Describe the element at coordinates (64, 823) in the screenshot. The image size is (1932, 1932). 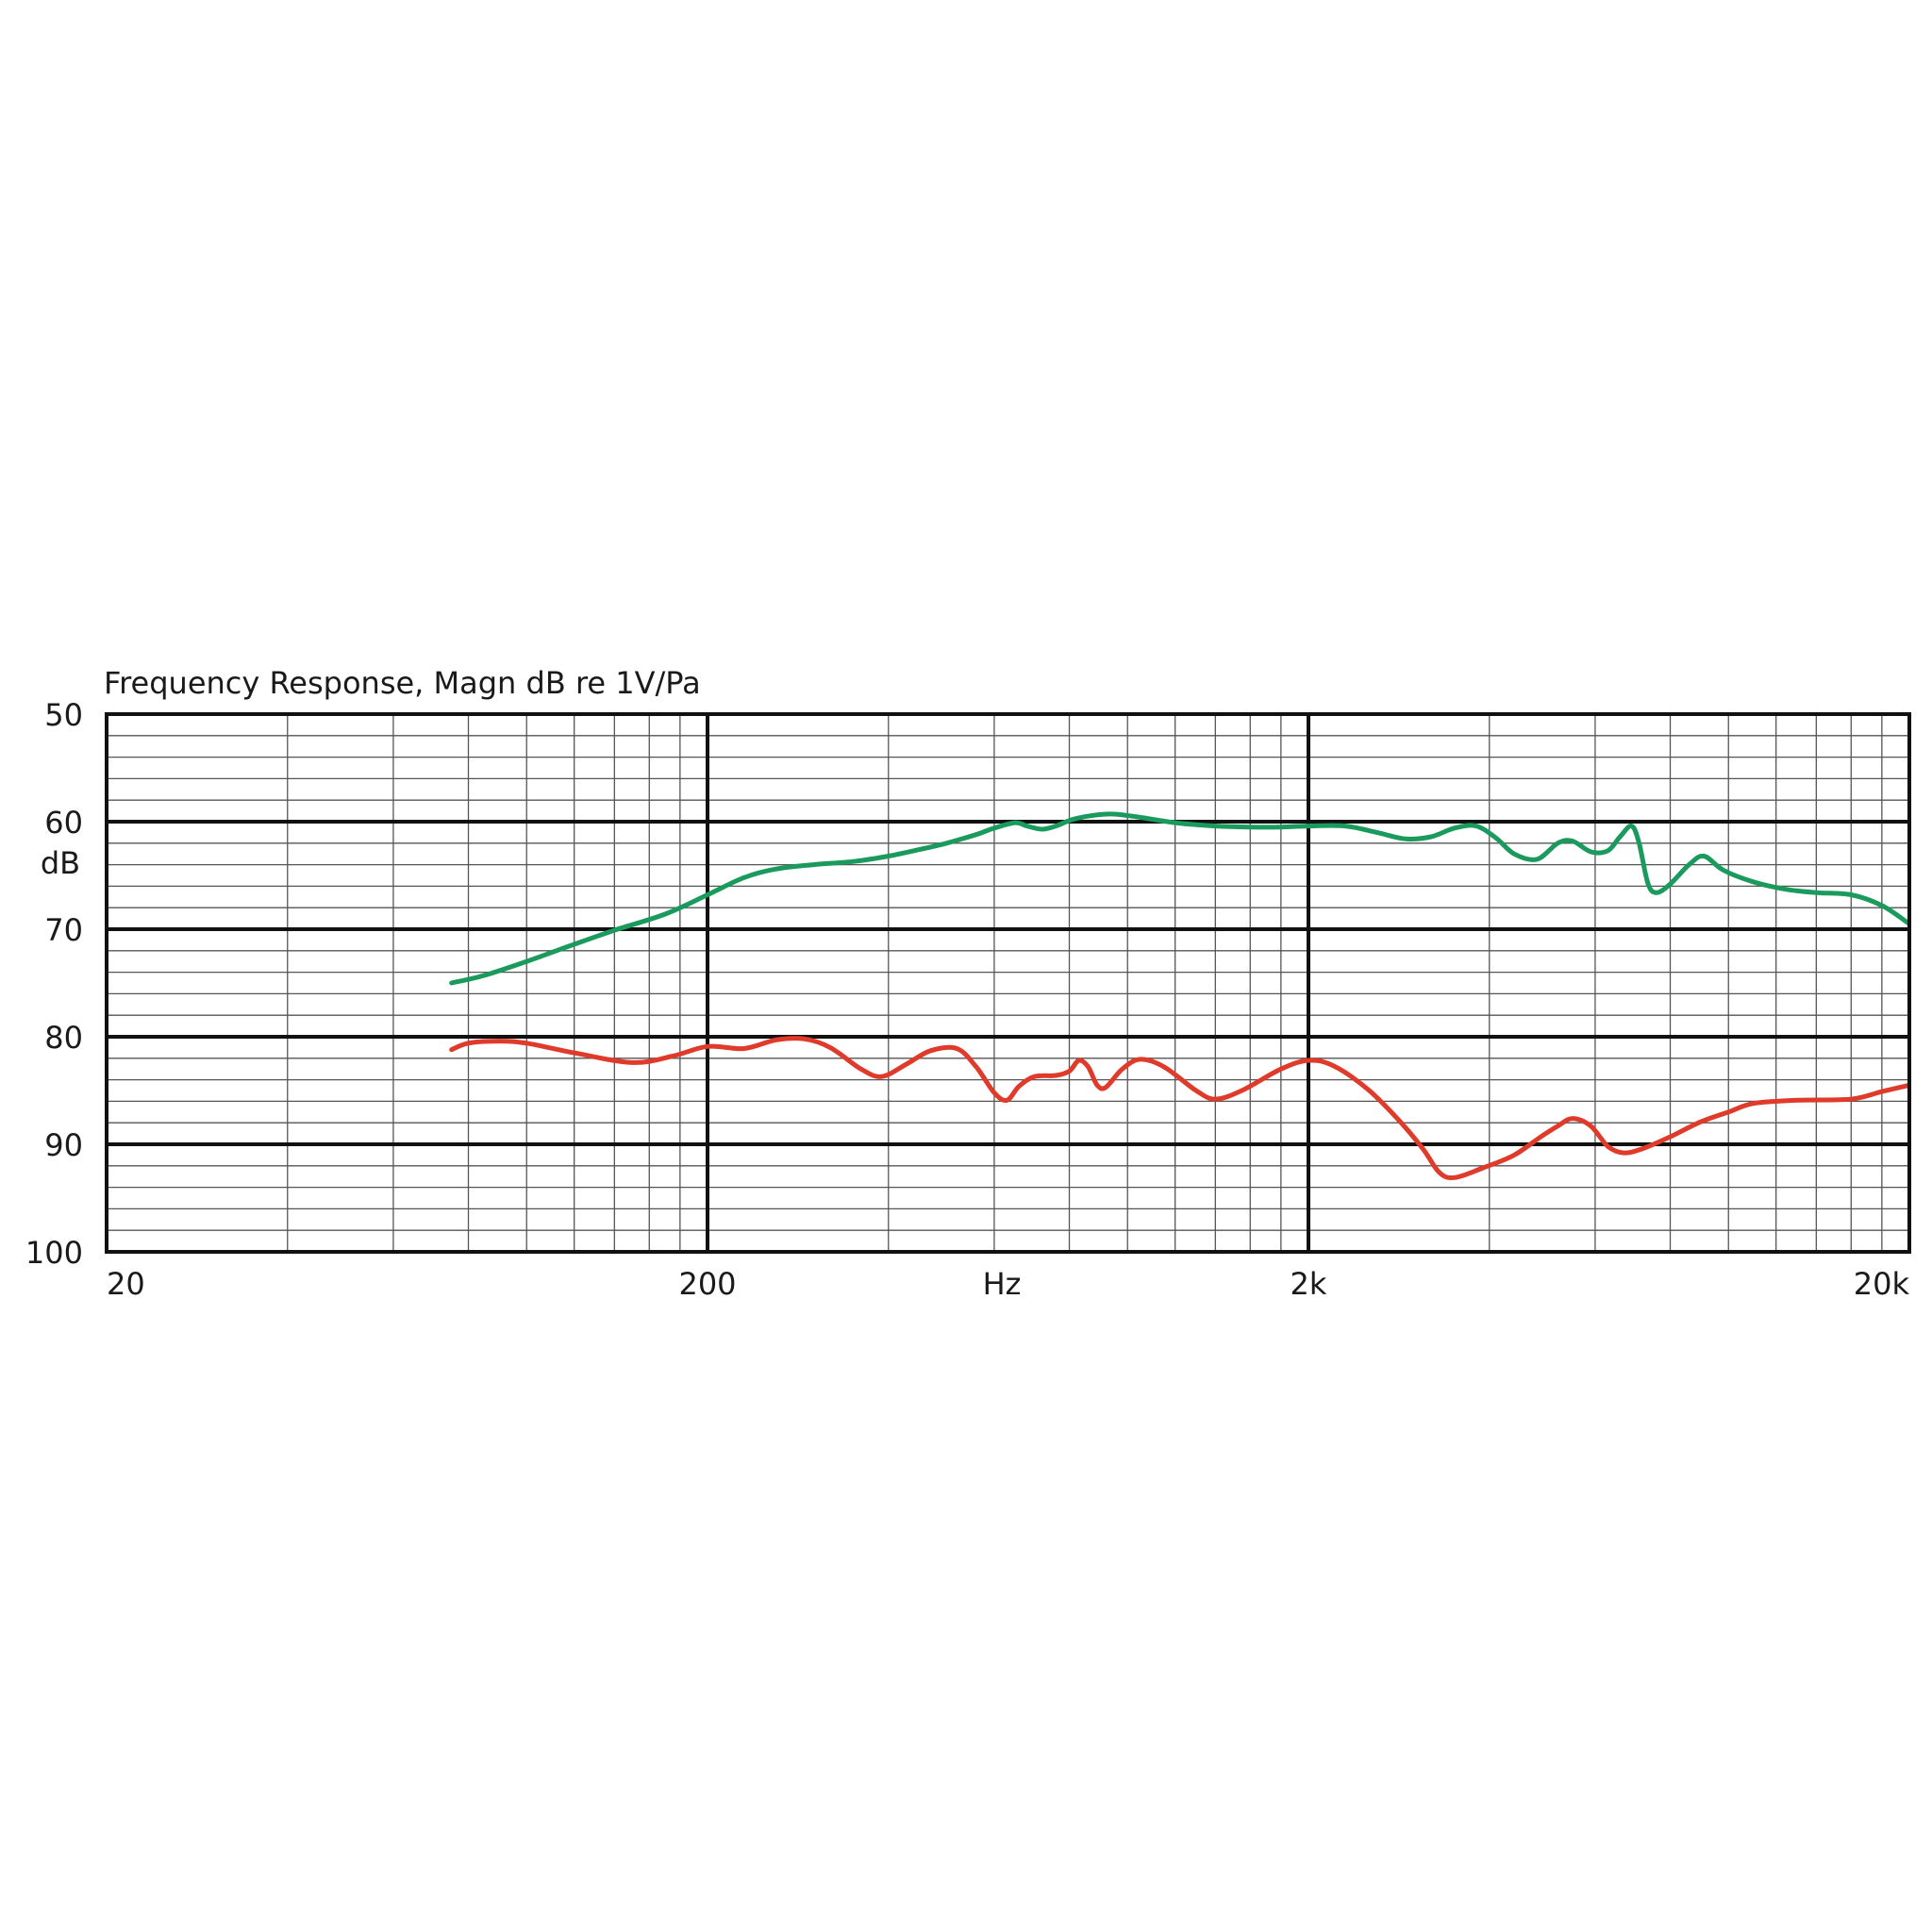
I see `y-tick-label: 60` at that location.